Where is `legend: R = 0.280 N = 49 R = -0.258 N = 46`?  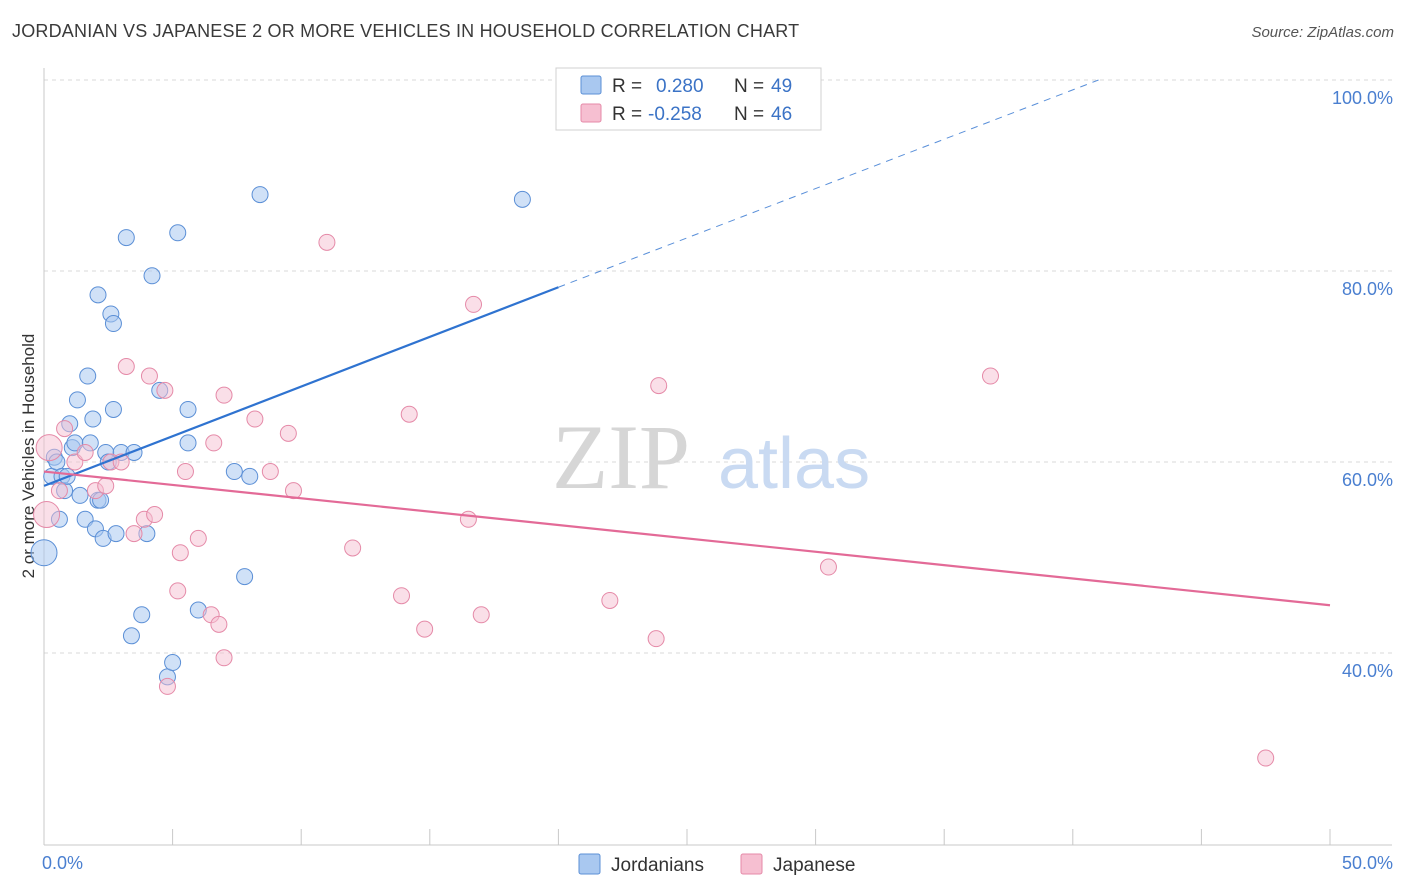
legend: R = 0.280 N = 49 R = -0.258 N = 46 is located at coordinates (688, 99).